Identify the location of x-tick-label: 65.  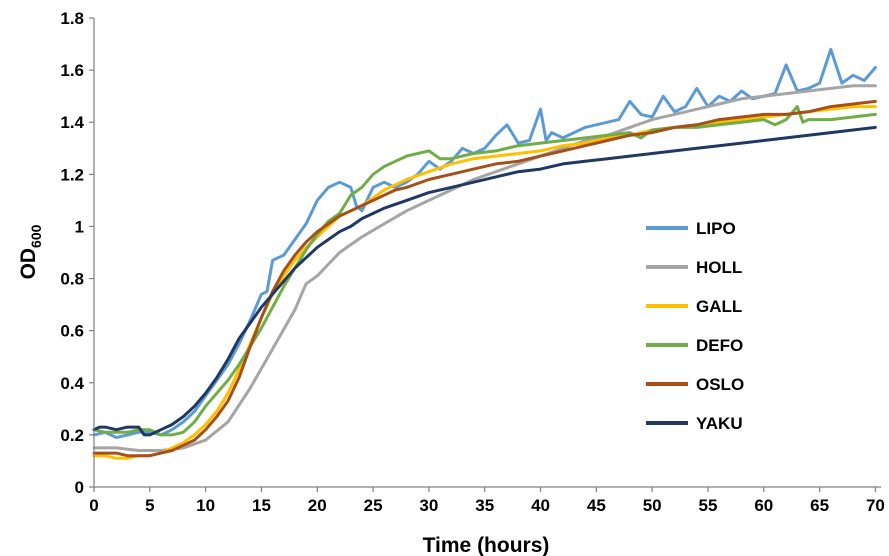
(819, 505).